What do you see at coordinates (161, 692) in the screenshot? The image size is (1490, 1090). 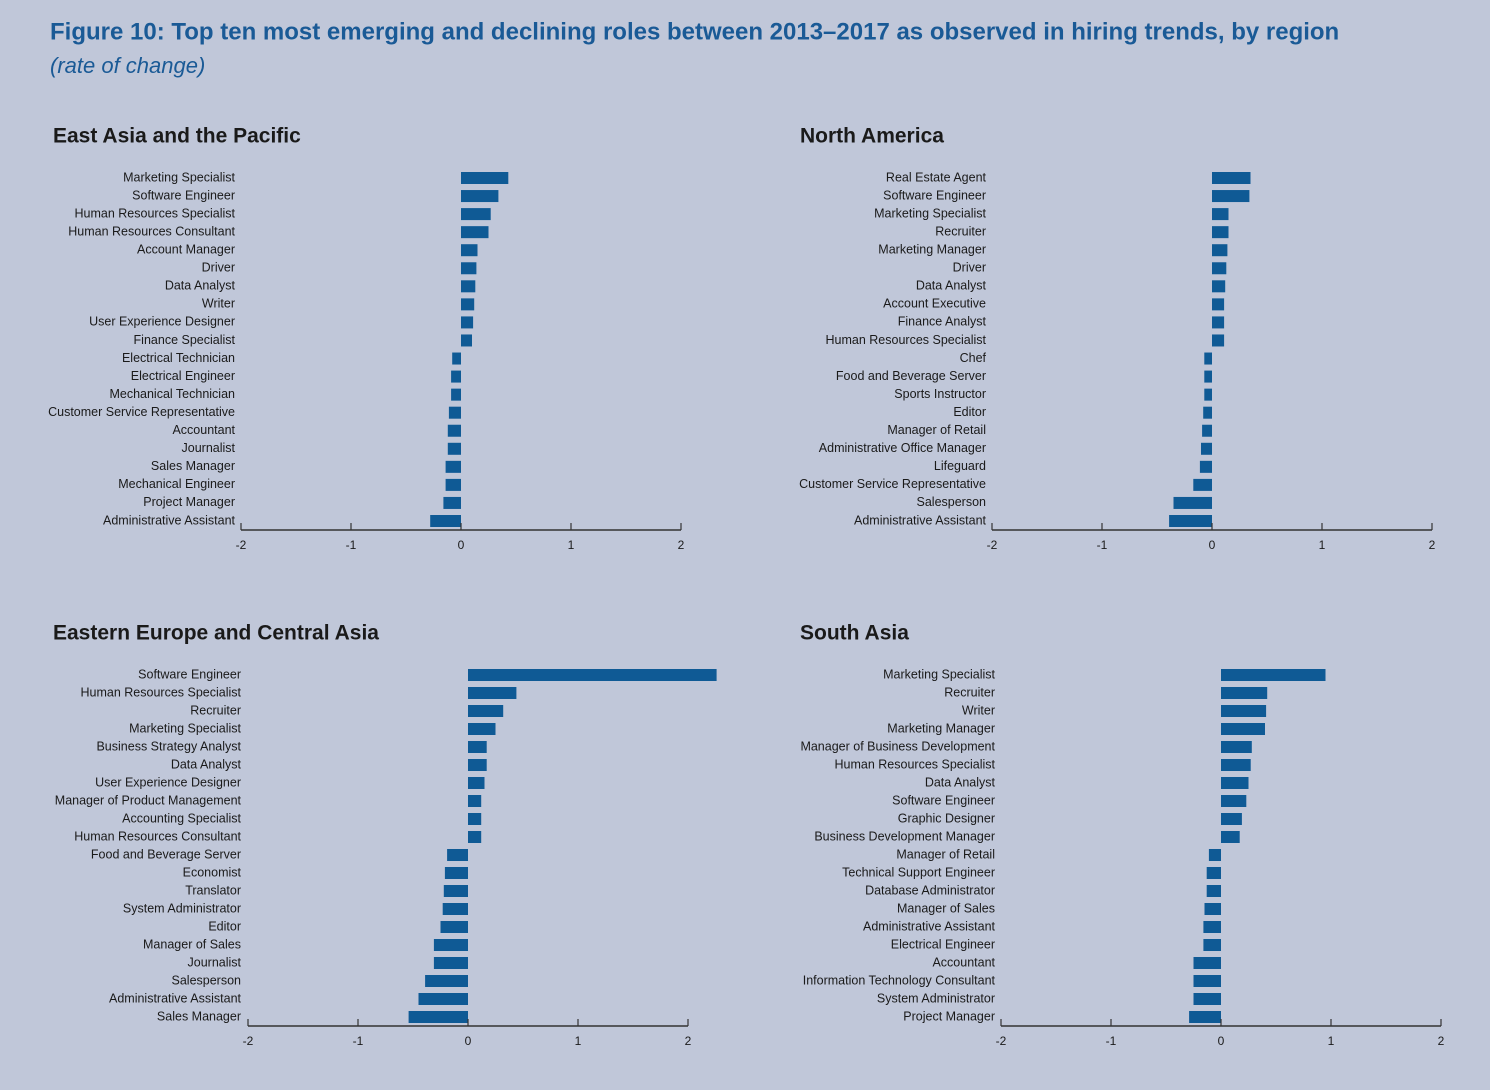 I see `category-label: Human Resources Specialist` at bounding box center [161, 692].